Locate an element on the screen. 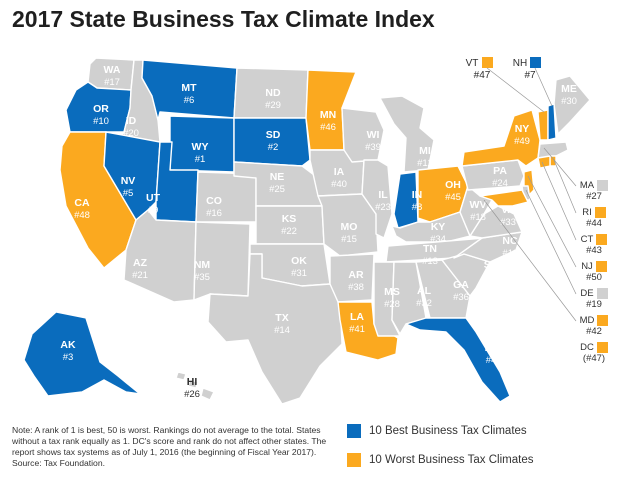 The width and height of the screenshot is (625, 480). legend-worst-label: 10 Worst Business Tax Climates is located at coordinates (451, 460).